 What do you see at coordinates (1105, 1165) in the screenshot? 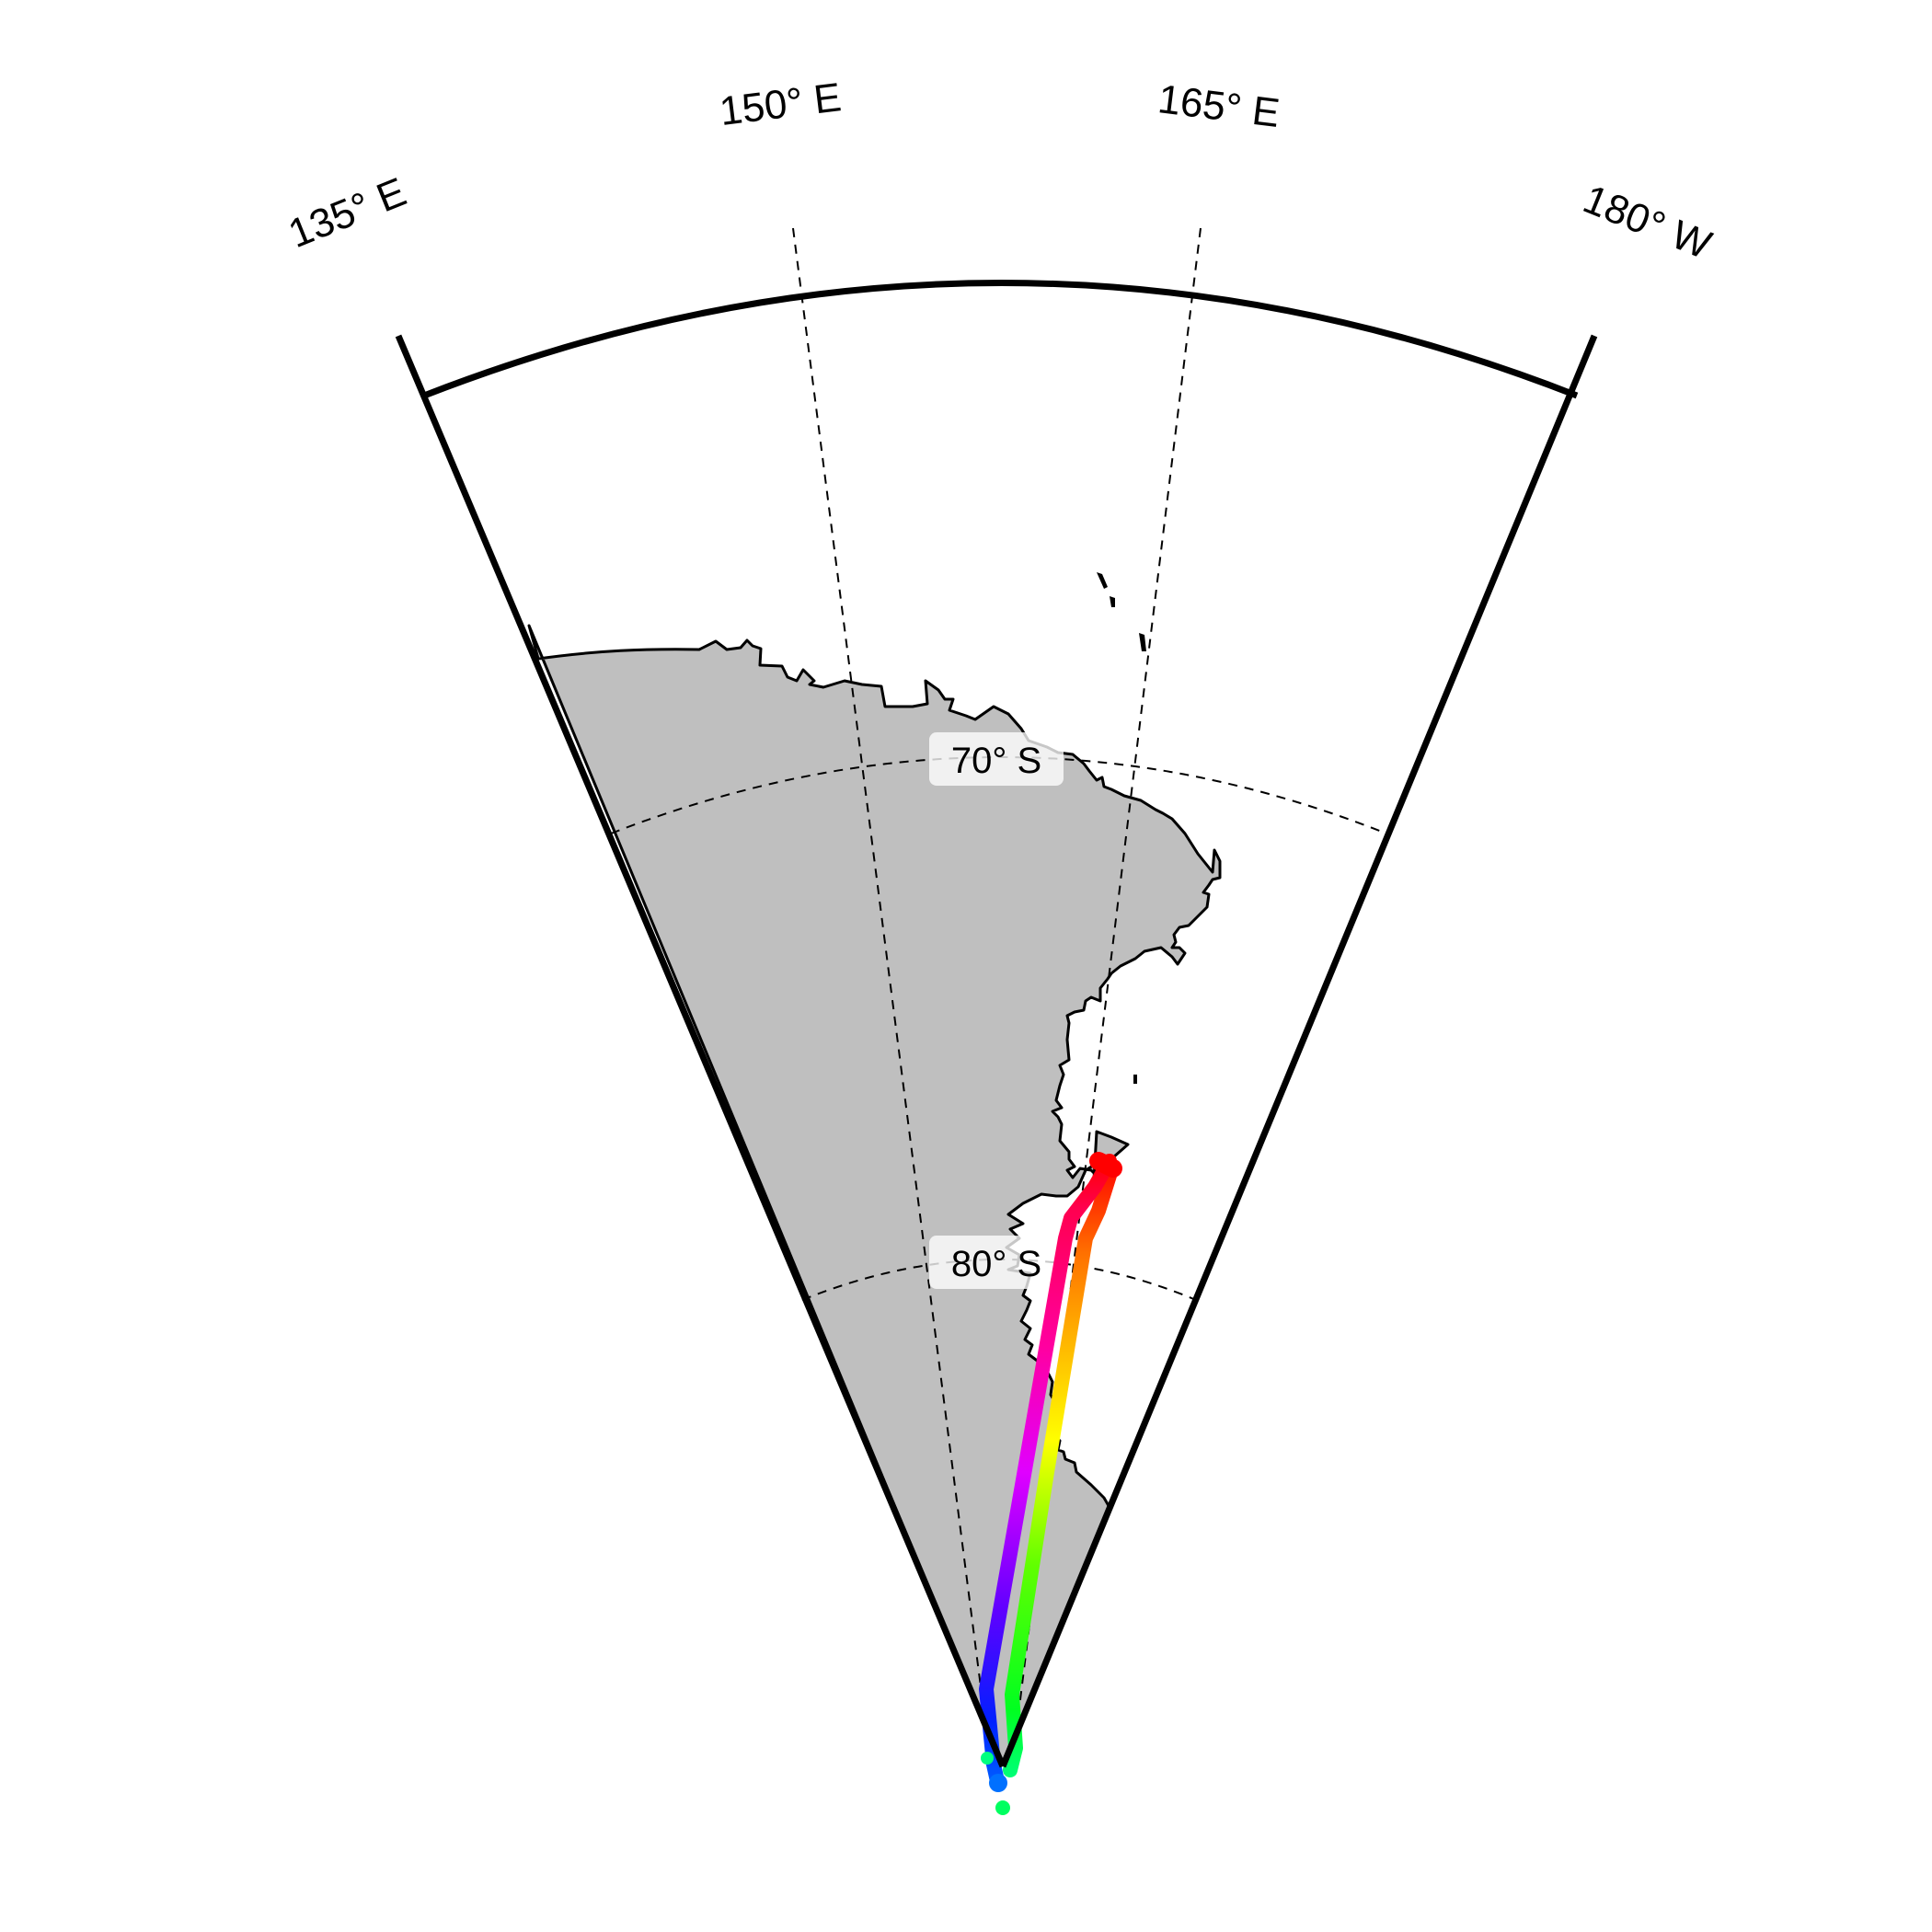
I see `track-start-red` at bounding box center [1105, 1165].